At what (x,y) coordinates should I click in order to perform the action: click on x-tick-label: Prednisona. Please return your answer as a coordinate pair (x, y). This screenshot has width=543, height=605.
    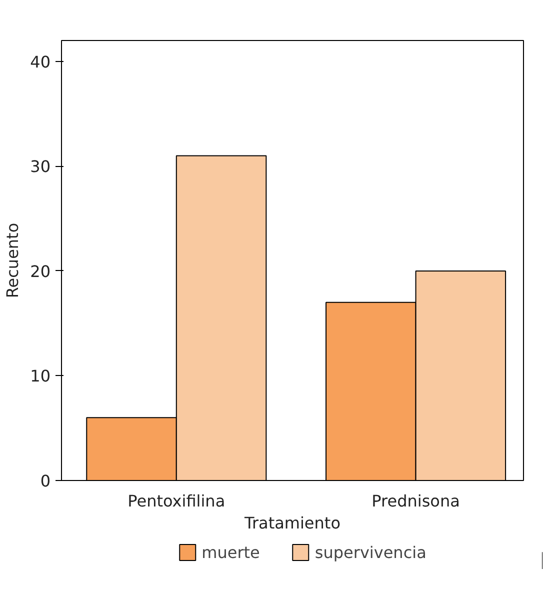
    Looking at the image, I should click on (416, 501).